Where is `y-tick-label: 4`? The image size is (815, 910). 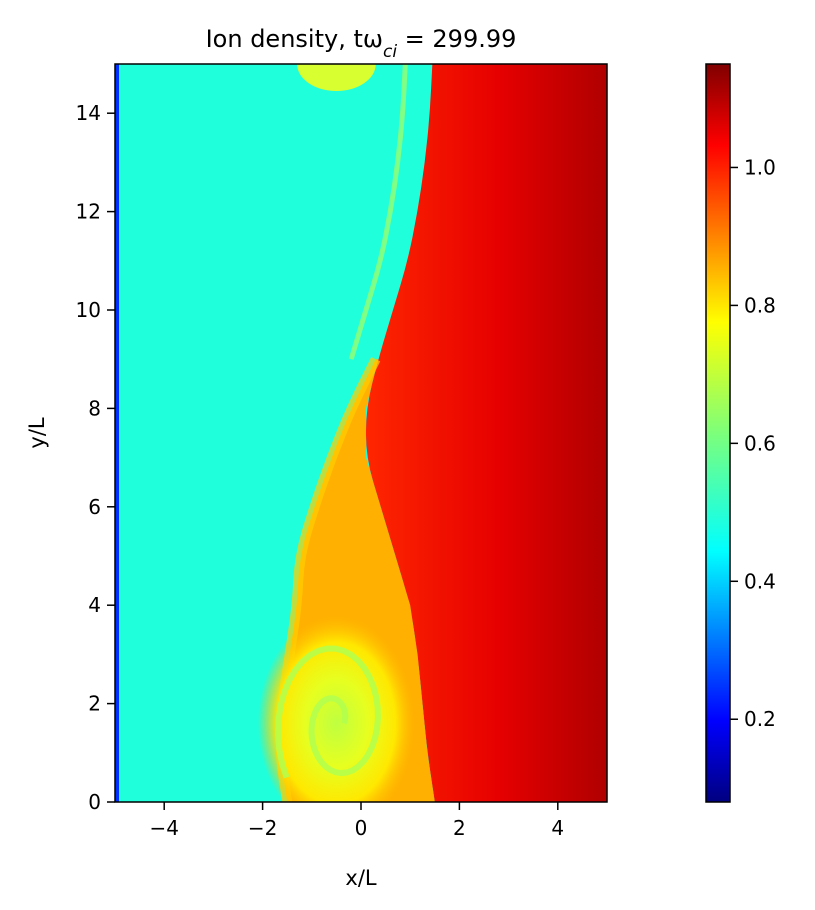
y-tick-label: 4 is located at coordinates (94, 605).